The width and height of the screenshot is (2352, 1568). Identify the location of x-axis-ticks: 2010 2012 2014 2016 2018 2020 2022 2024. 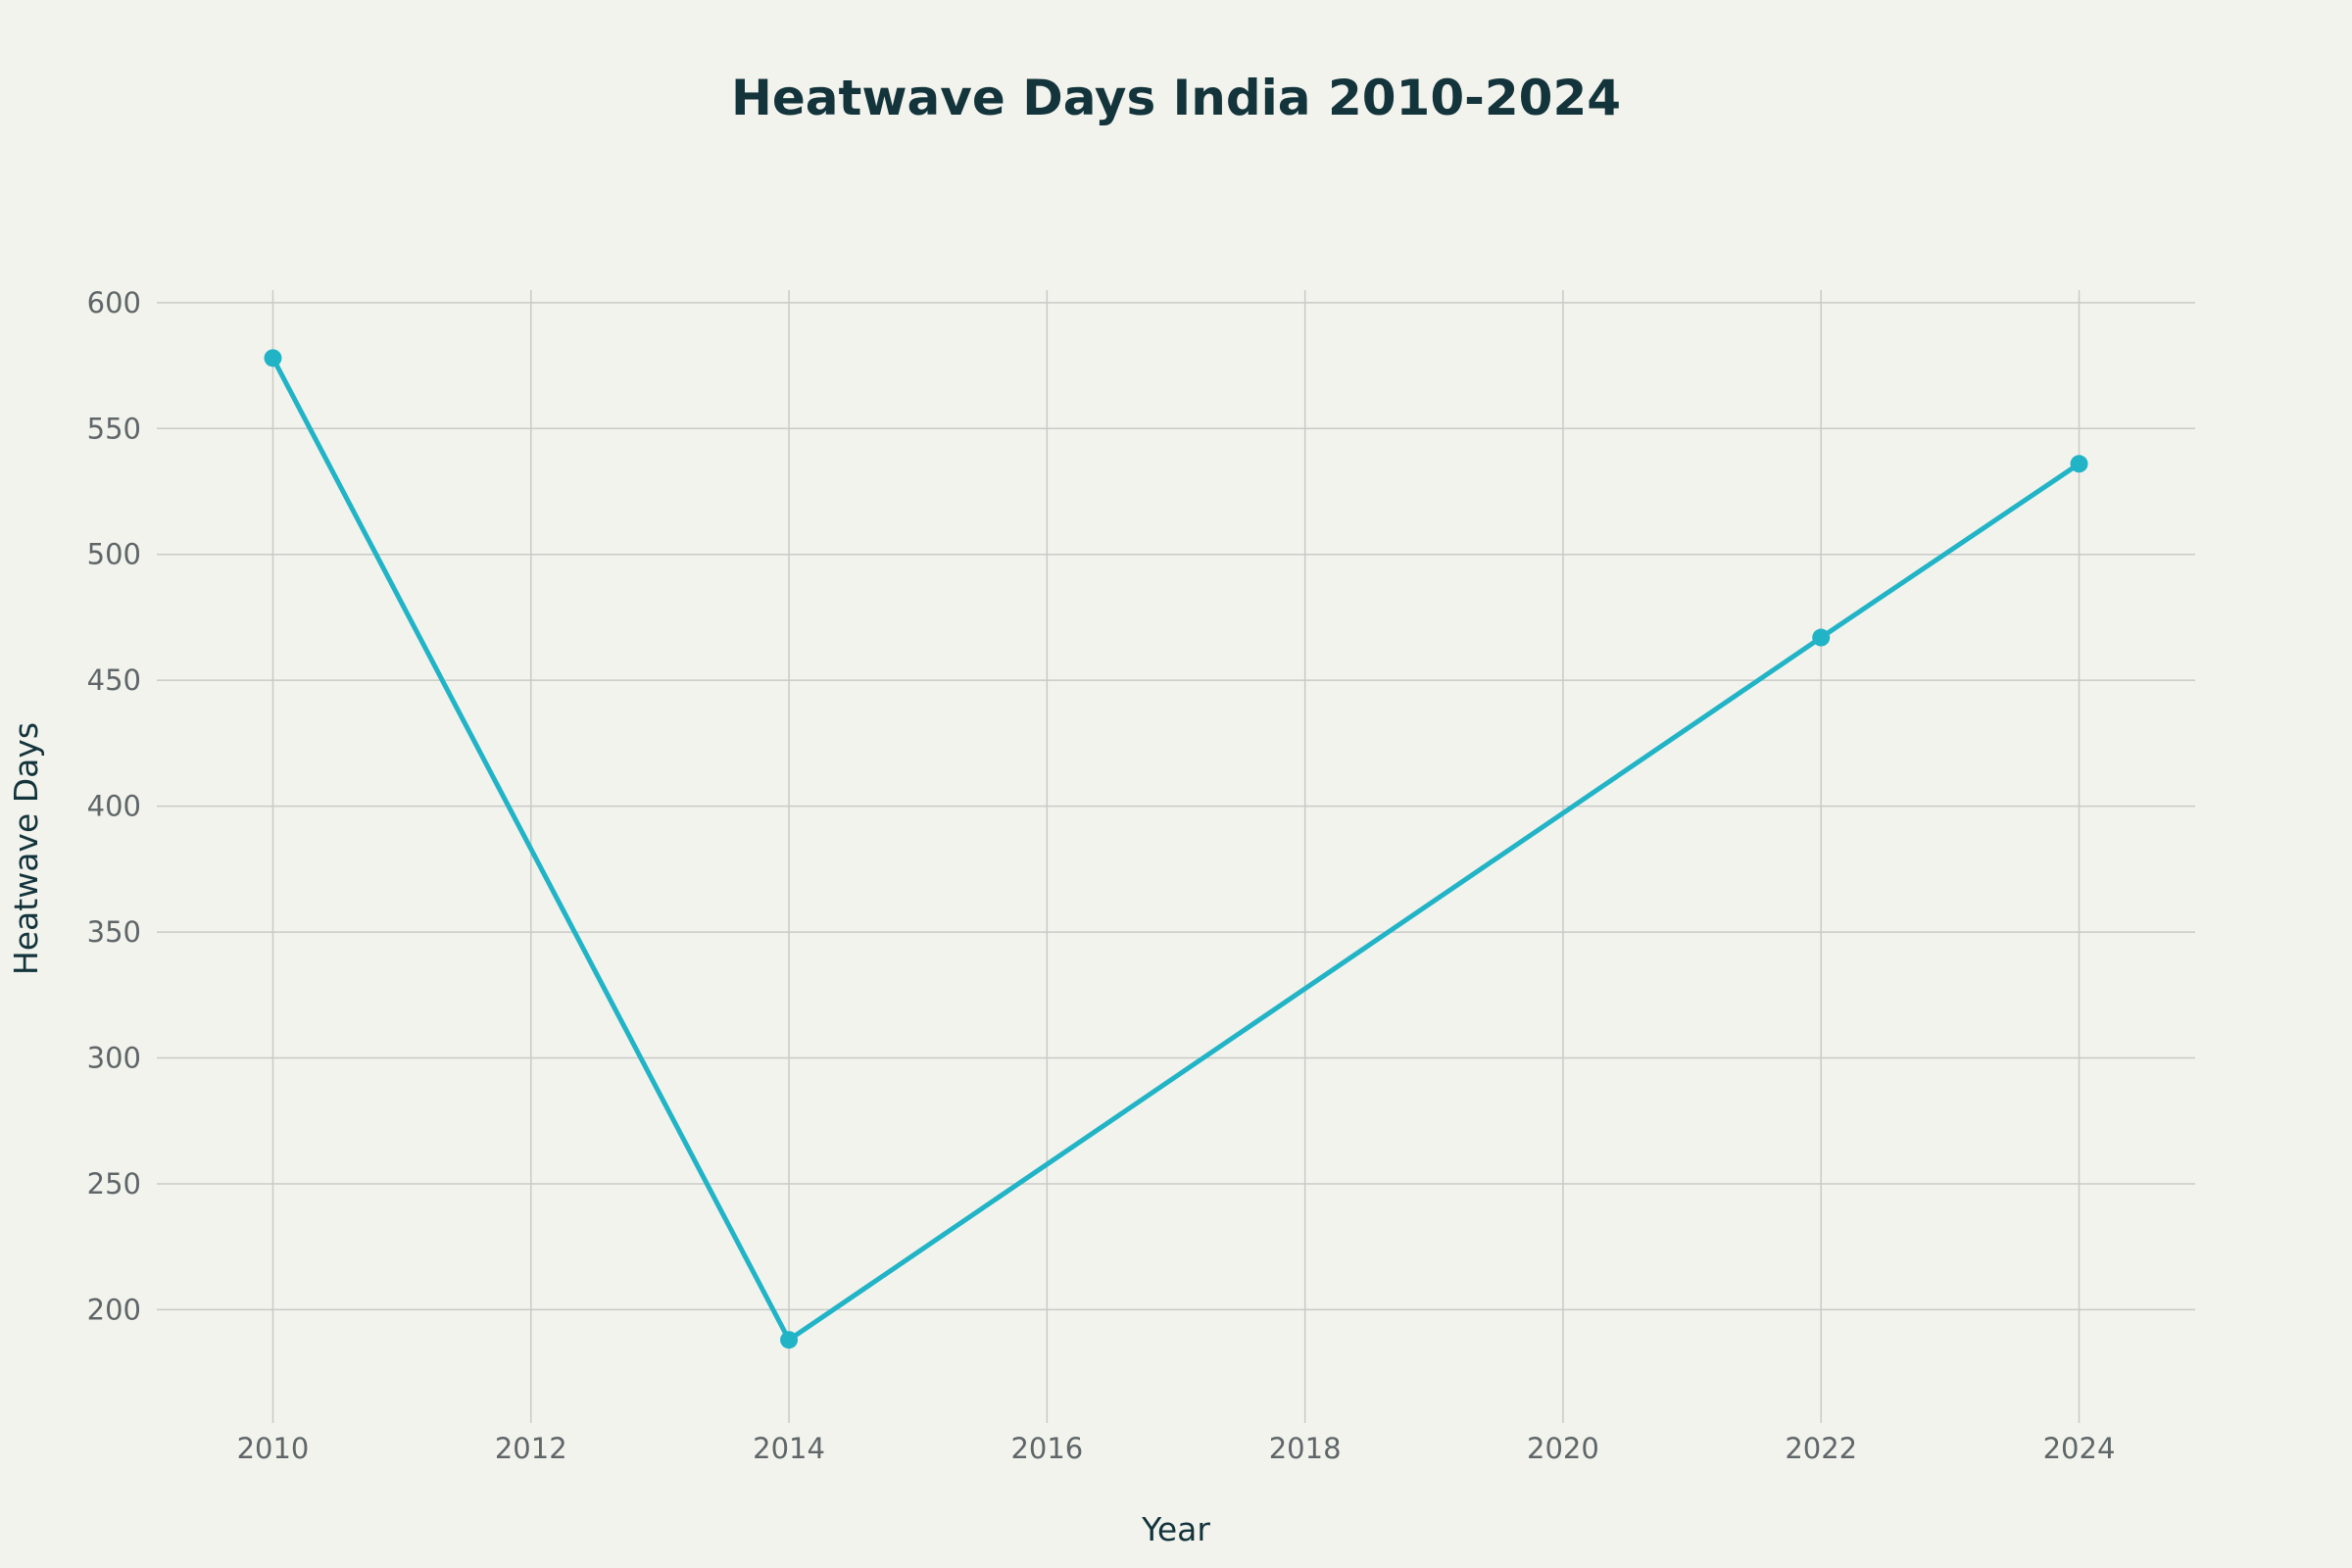
(1176, 1448).